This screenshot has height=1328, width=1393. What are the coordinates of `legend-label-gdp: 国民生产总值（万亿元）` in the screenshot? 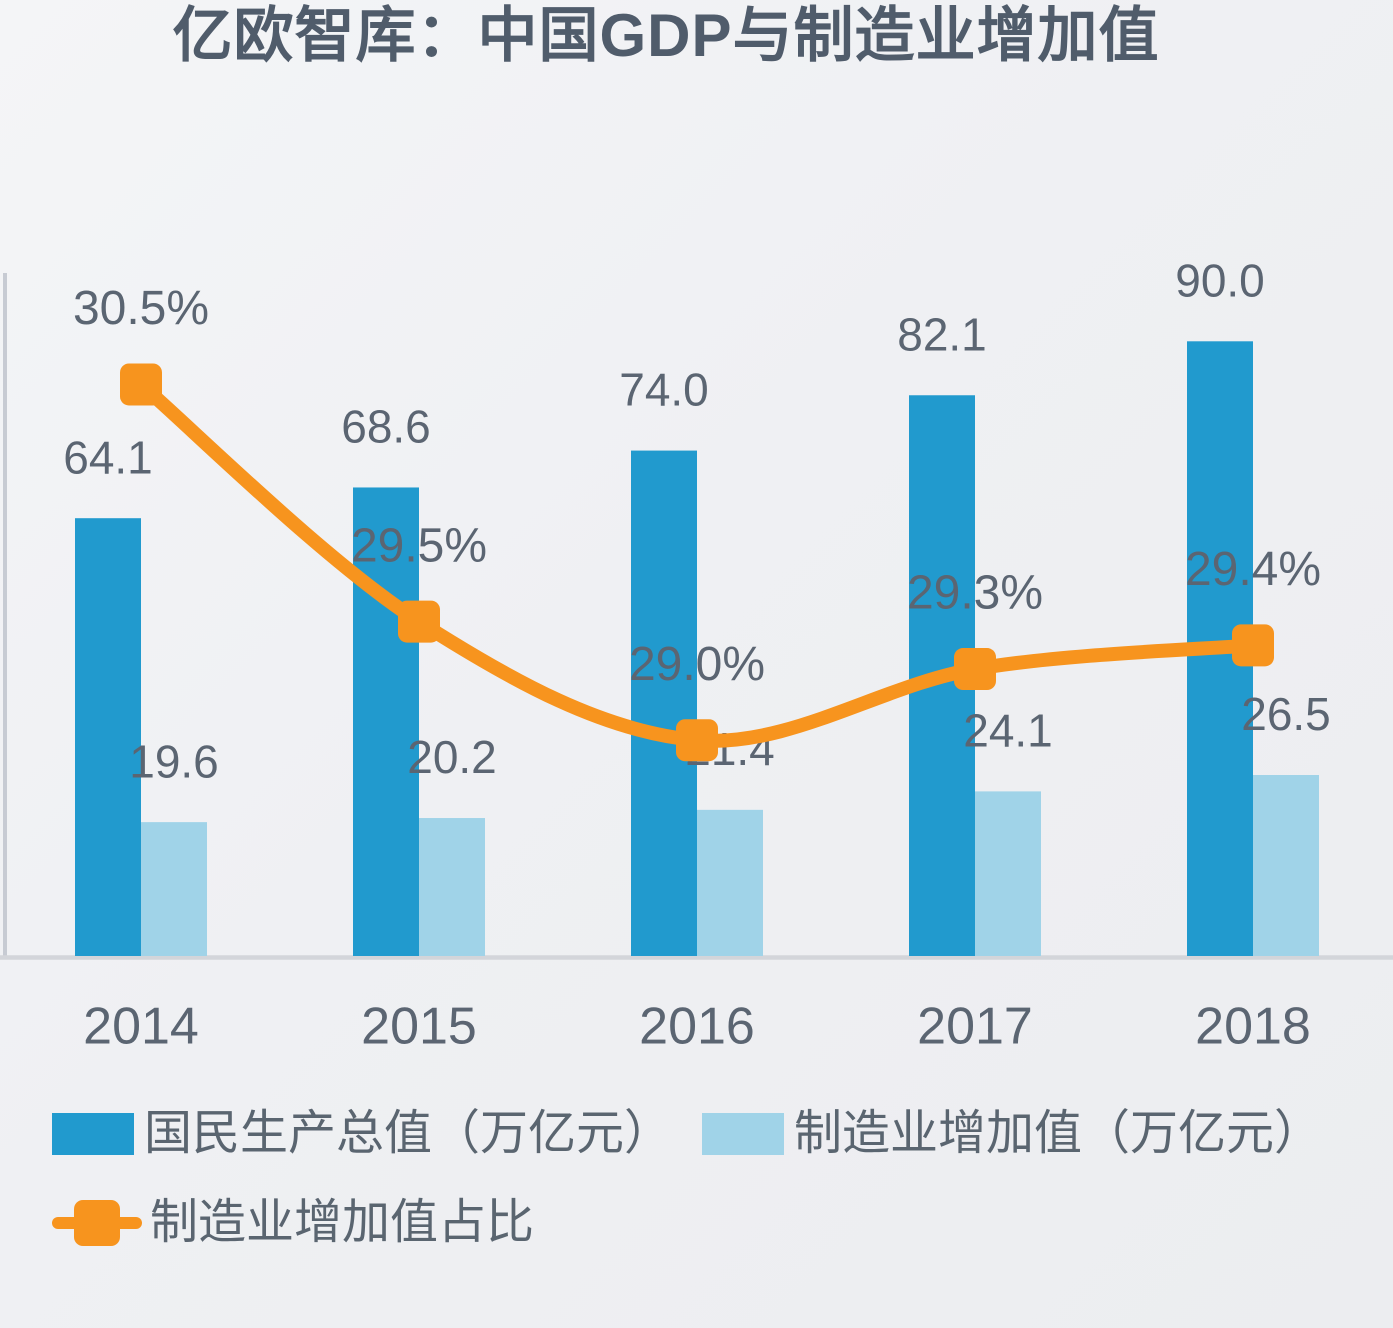 It's located at (408, 1133).